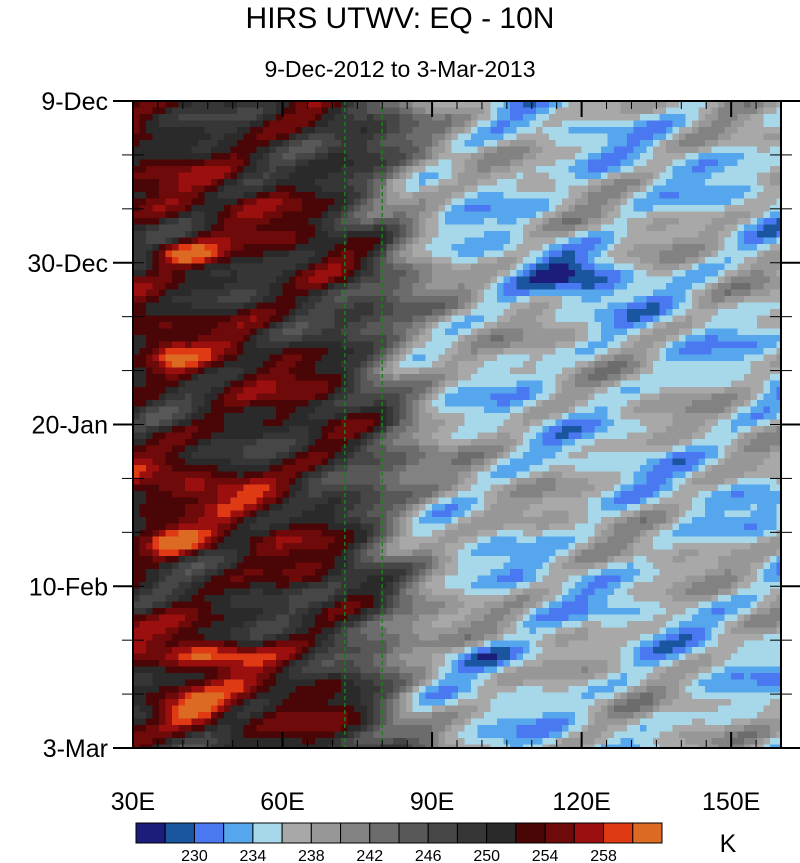 The image size is (800, 863). What do you see at coordinates (74, 102) in the screenshot?
I see `y-tick-label: 9-Dec` at bounding box center [74, 102].